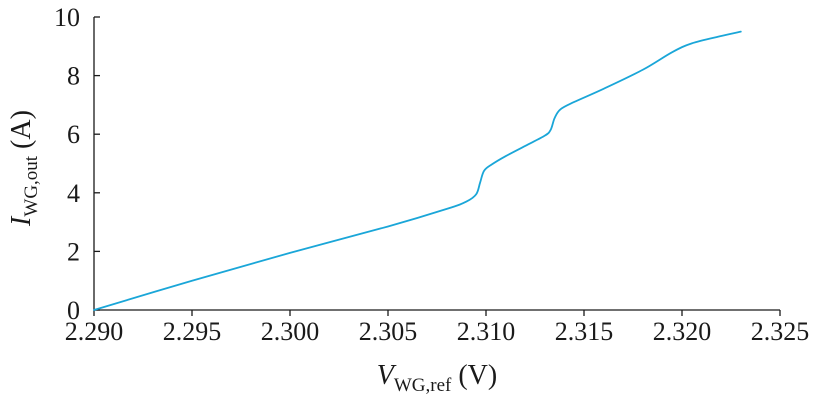  What do you see at coordinates (73, 76) in the screenshot?
I see `y-tick-label: 8` at bounding box center [73, 76].